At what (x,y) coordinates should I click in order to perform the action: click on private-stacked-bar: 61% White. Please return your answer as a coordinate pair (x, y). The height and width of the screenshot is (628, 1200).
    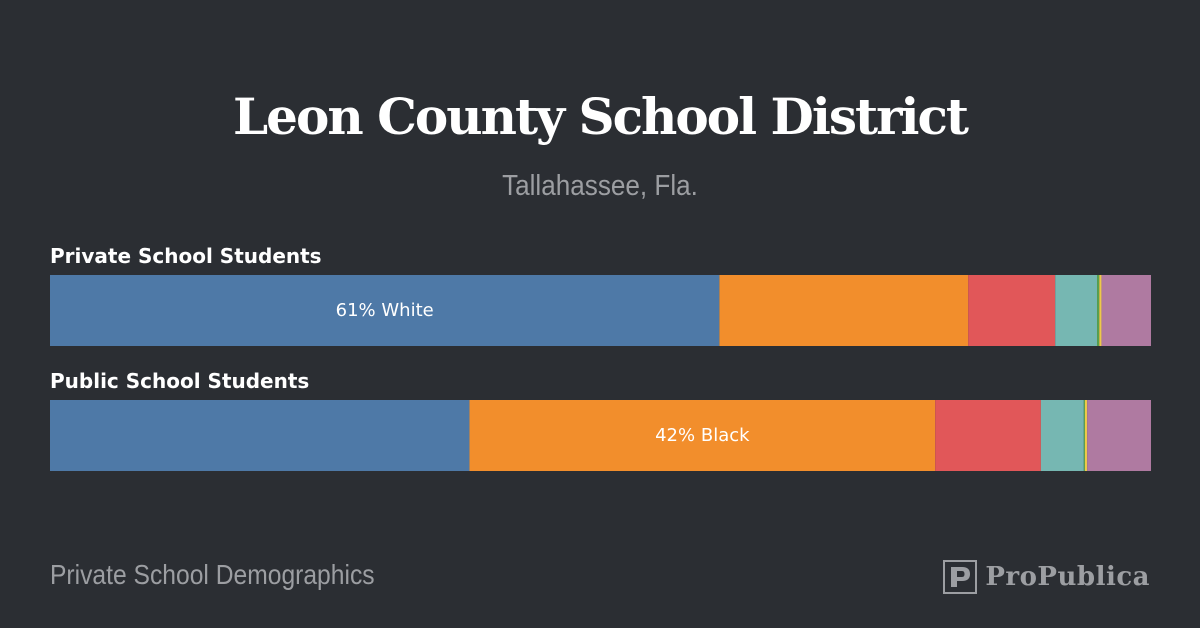
    Looking at the image, I should click on (600, 310).